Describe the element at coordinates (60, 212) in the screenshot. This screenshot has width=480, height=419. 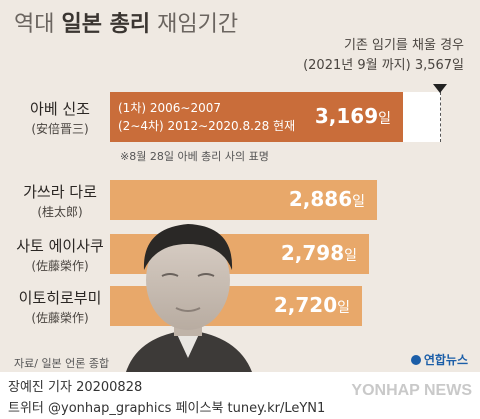
I see `pm-kanji-katsura: (桂太郎)` at that location.